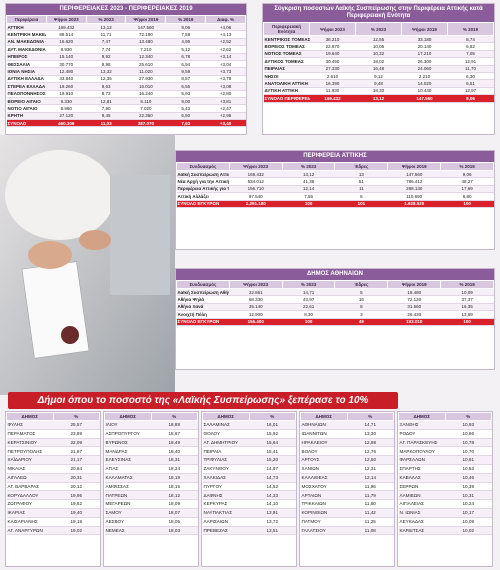 Image resolution: width=500 pixels, height=570 pixels. I want to click on row: ΠΡΕΒΕΖΑΣ 13,51, so click(249, 531).